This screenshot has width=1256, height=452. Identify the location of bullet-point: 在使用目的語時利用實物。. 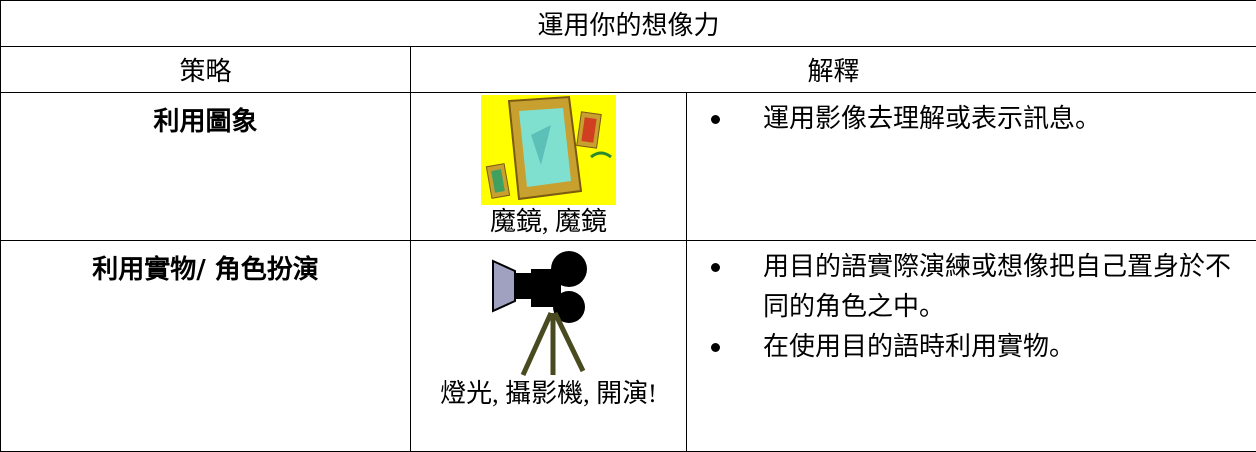
(1006, 347).